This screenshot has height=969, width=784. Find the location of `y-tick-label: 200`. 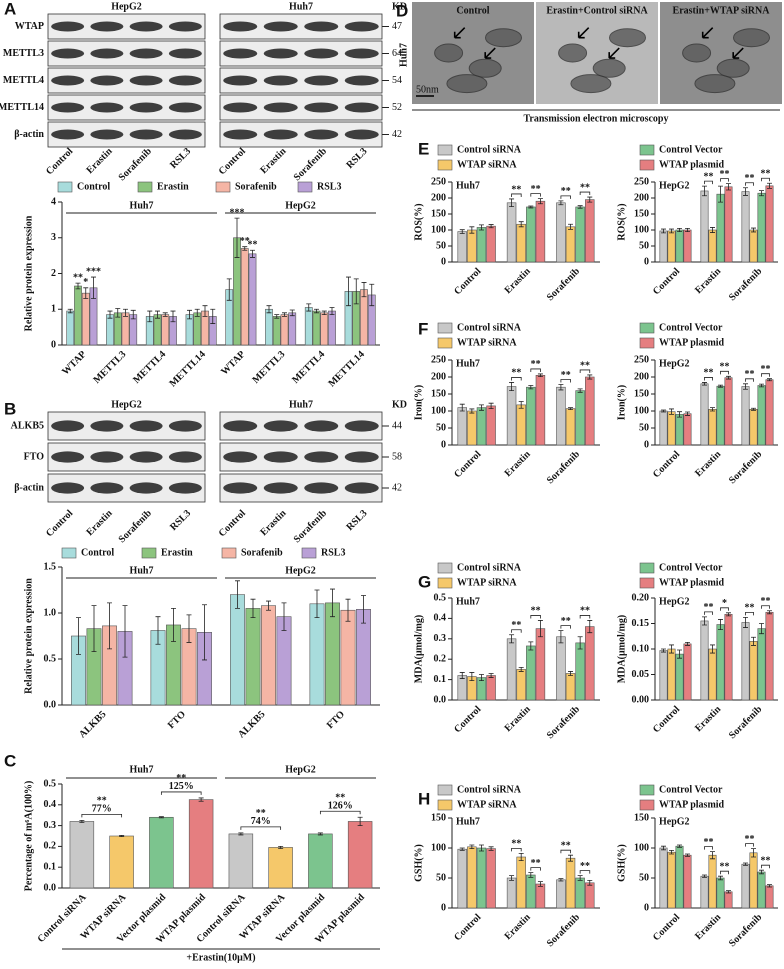

y-tick-label: 200 is located at coordinates (641, 197).